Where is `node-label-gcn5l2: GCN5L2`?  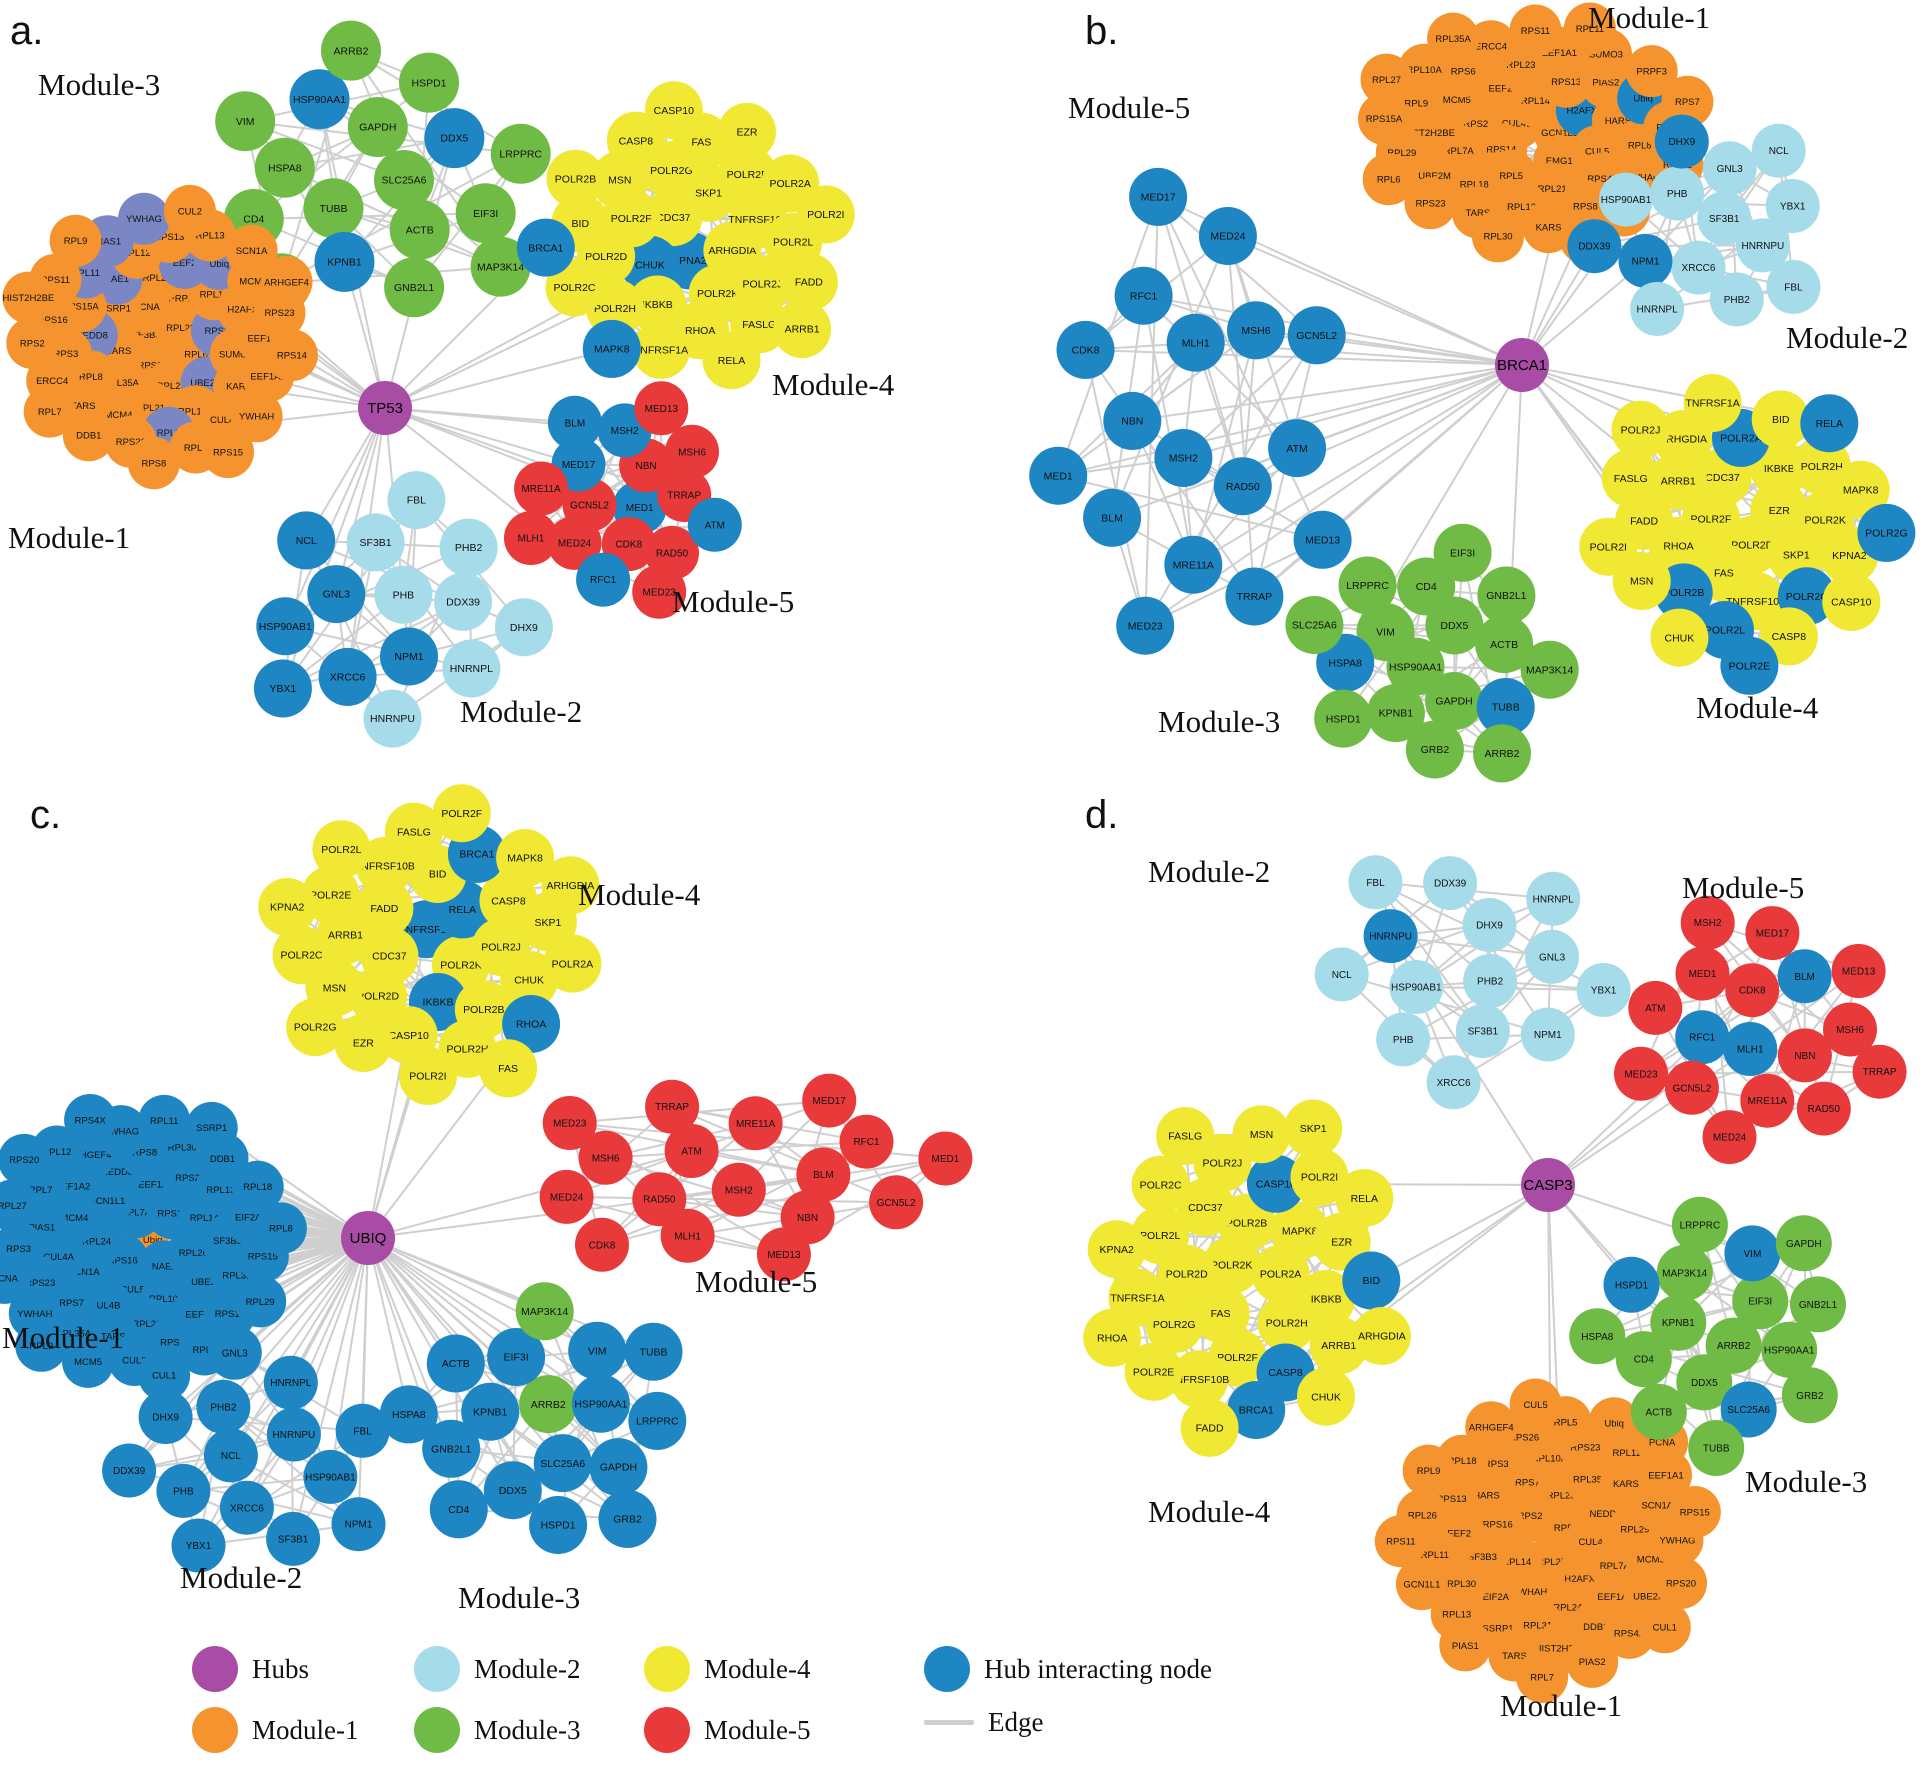
node-label-gcn5l2: GCN5L2 is located at coordinates (1691, 1088).